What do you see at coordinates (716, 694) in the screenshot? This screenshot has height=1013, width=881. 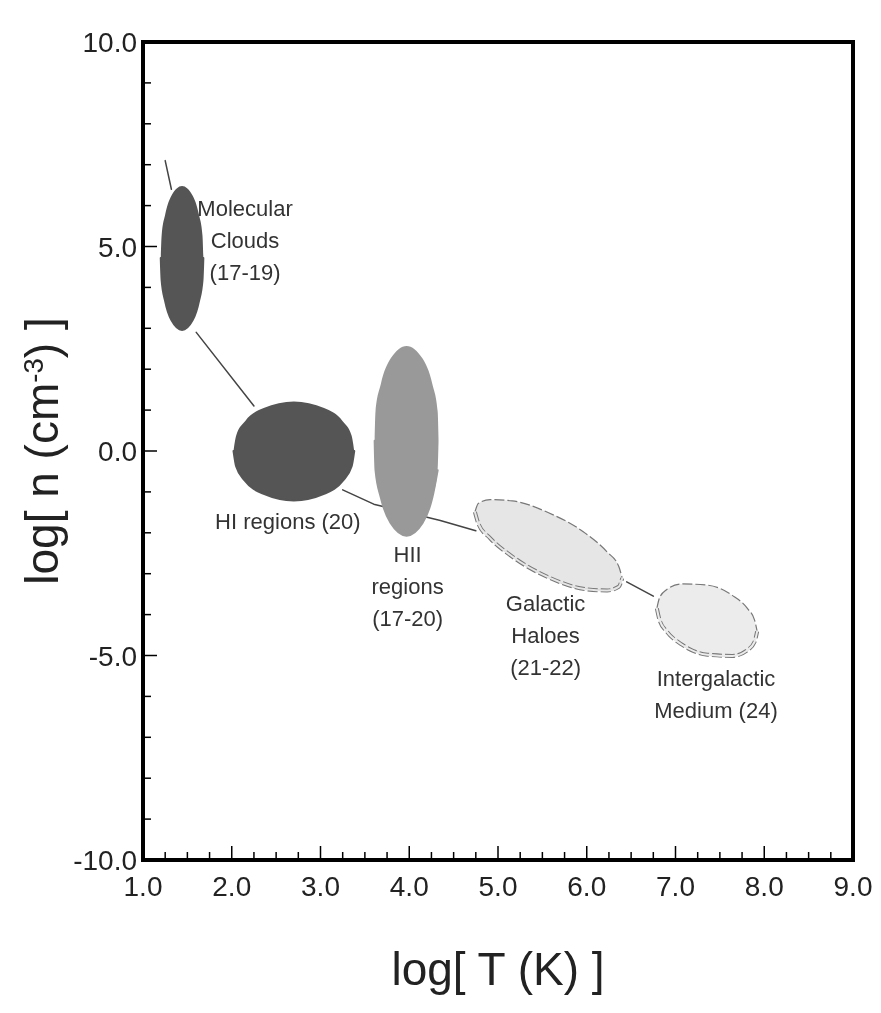 I see `series-label: Intergalactic Medium (24)` at bounding box center [716, 694].